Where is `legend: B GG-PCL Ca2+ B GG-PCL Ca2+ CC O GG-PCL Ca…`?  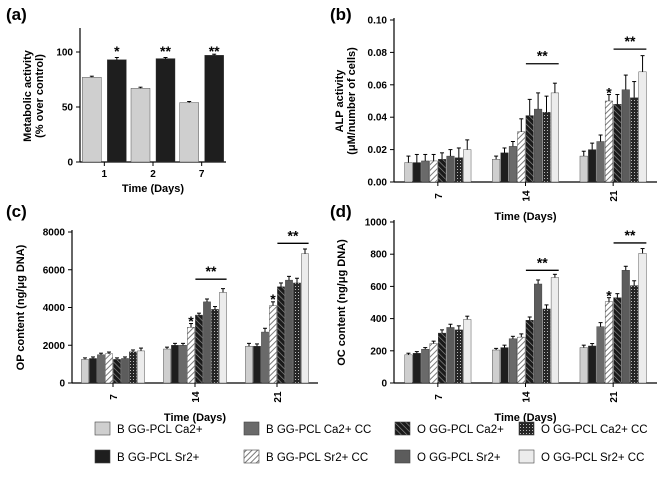
legend: B GG-PCL Ca2+ B GG-PCL Ca2+ CC O GG-PCL Ca… is located at coordinates (371, 442).